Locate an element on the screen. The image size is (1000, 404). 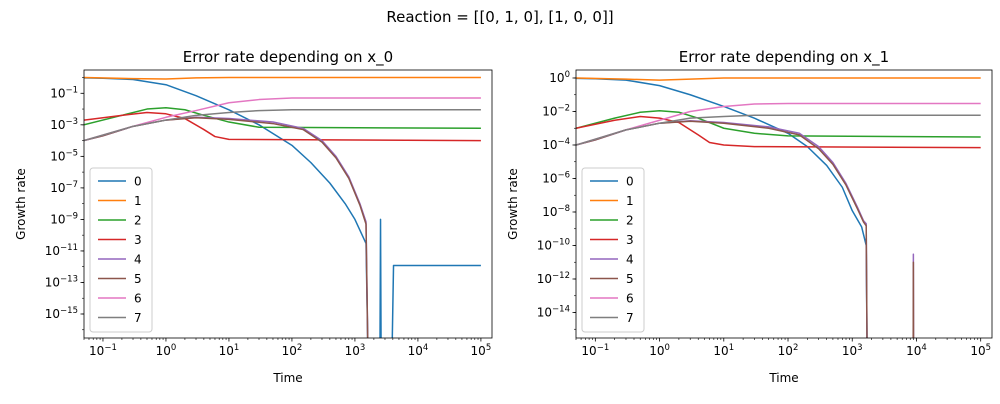
y-tick-label: 10⁻¹ is located at coordinates (64, 92).